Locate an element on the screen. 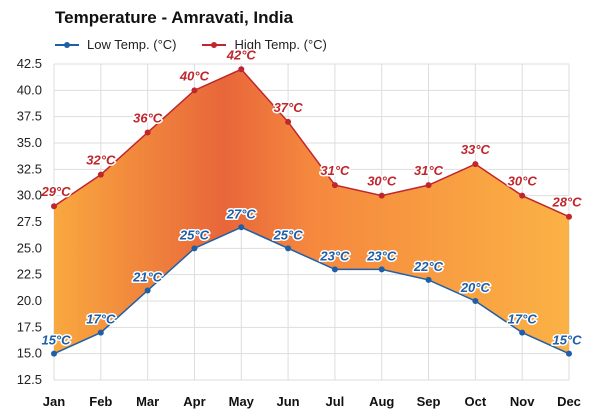 This screenshot has width=600, height=420. y-tick-label: 22.5 is located at coordinates (29, 274).